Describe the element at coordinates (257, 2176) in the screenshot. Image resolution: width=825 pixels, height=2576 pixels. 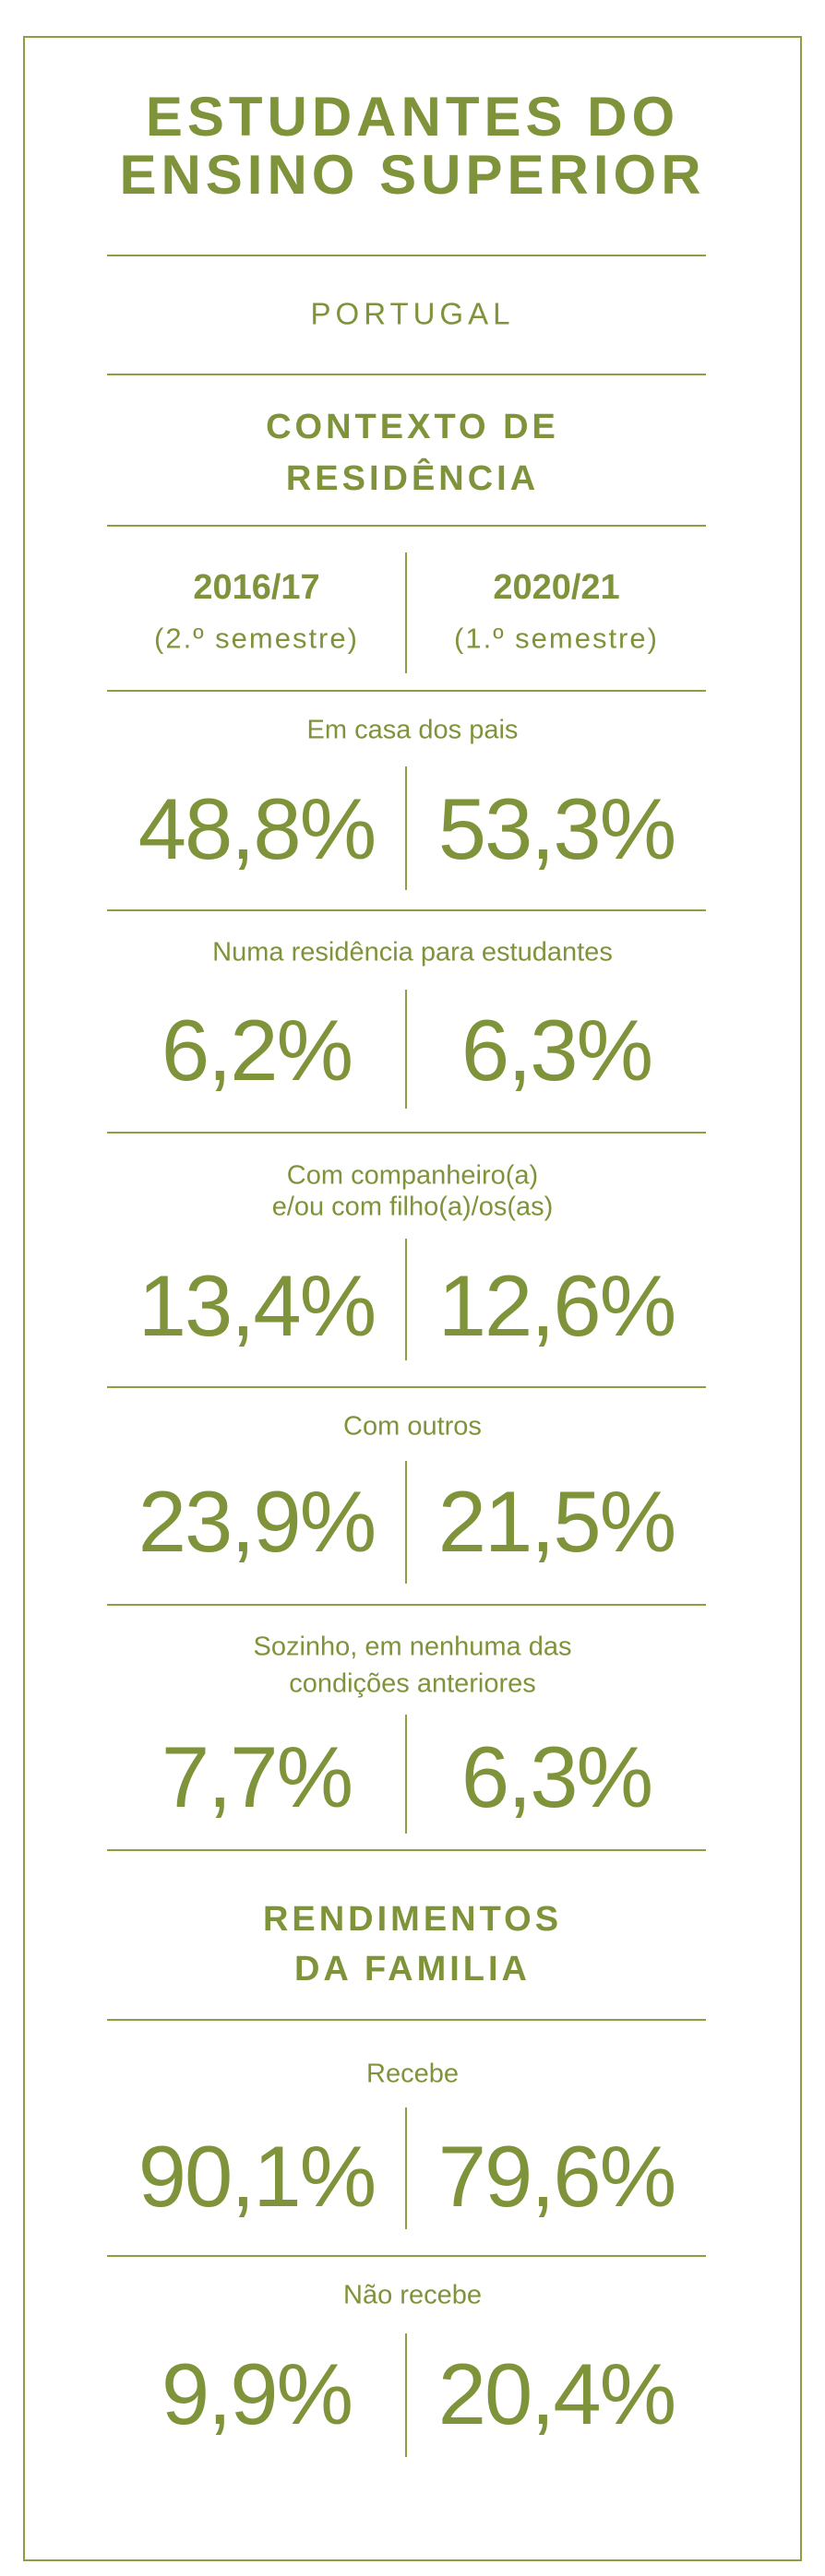
I see `value-2016: 90,1%` at that location.